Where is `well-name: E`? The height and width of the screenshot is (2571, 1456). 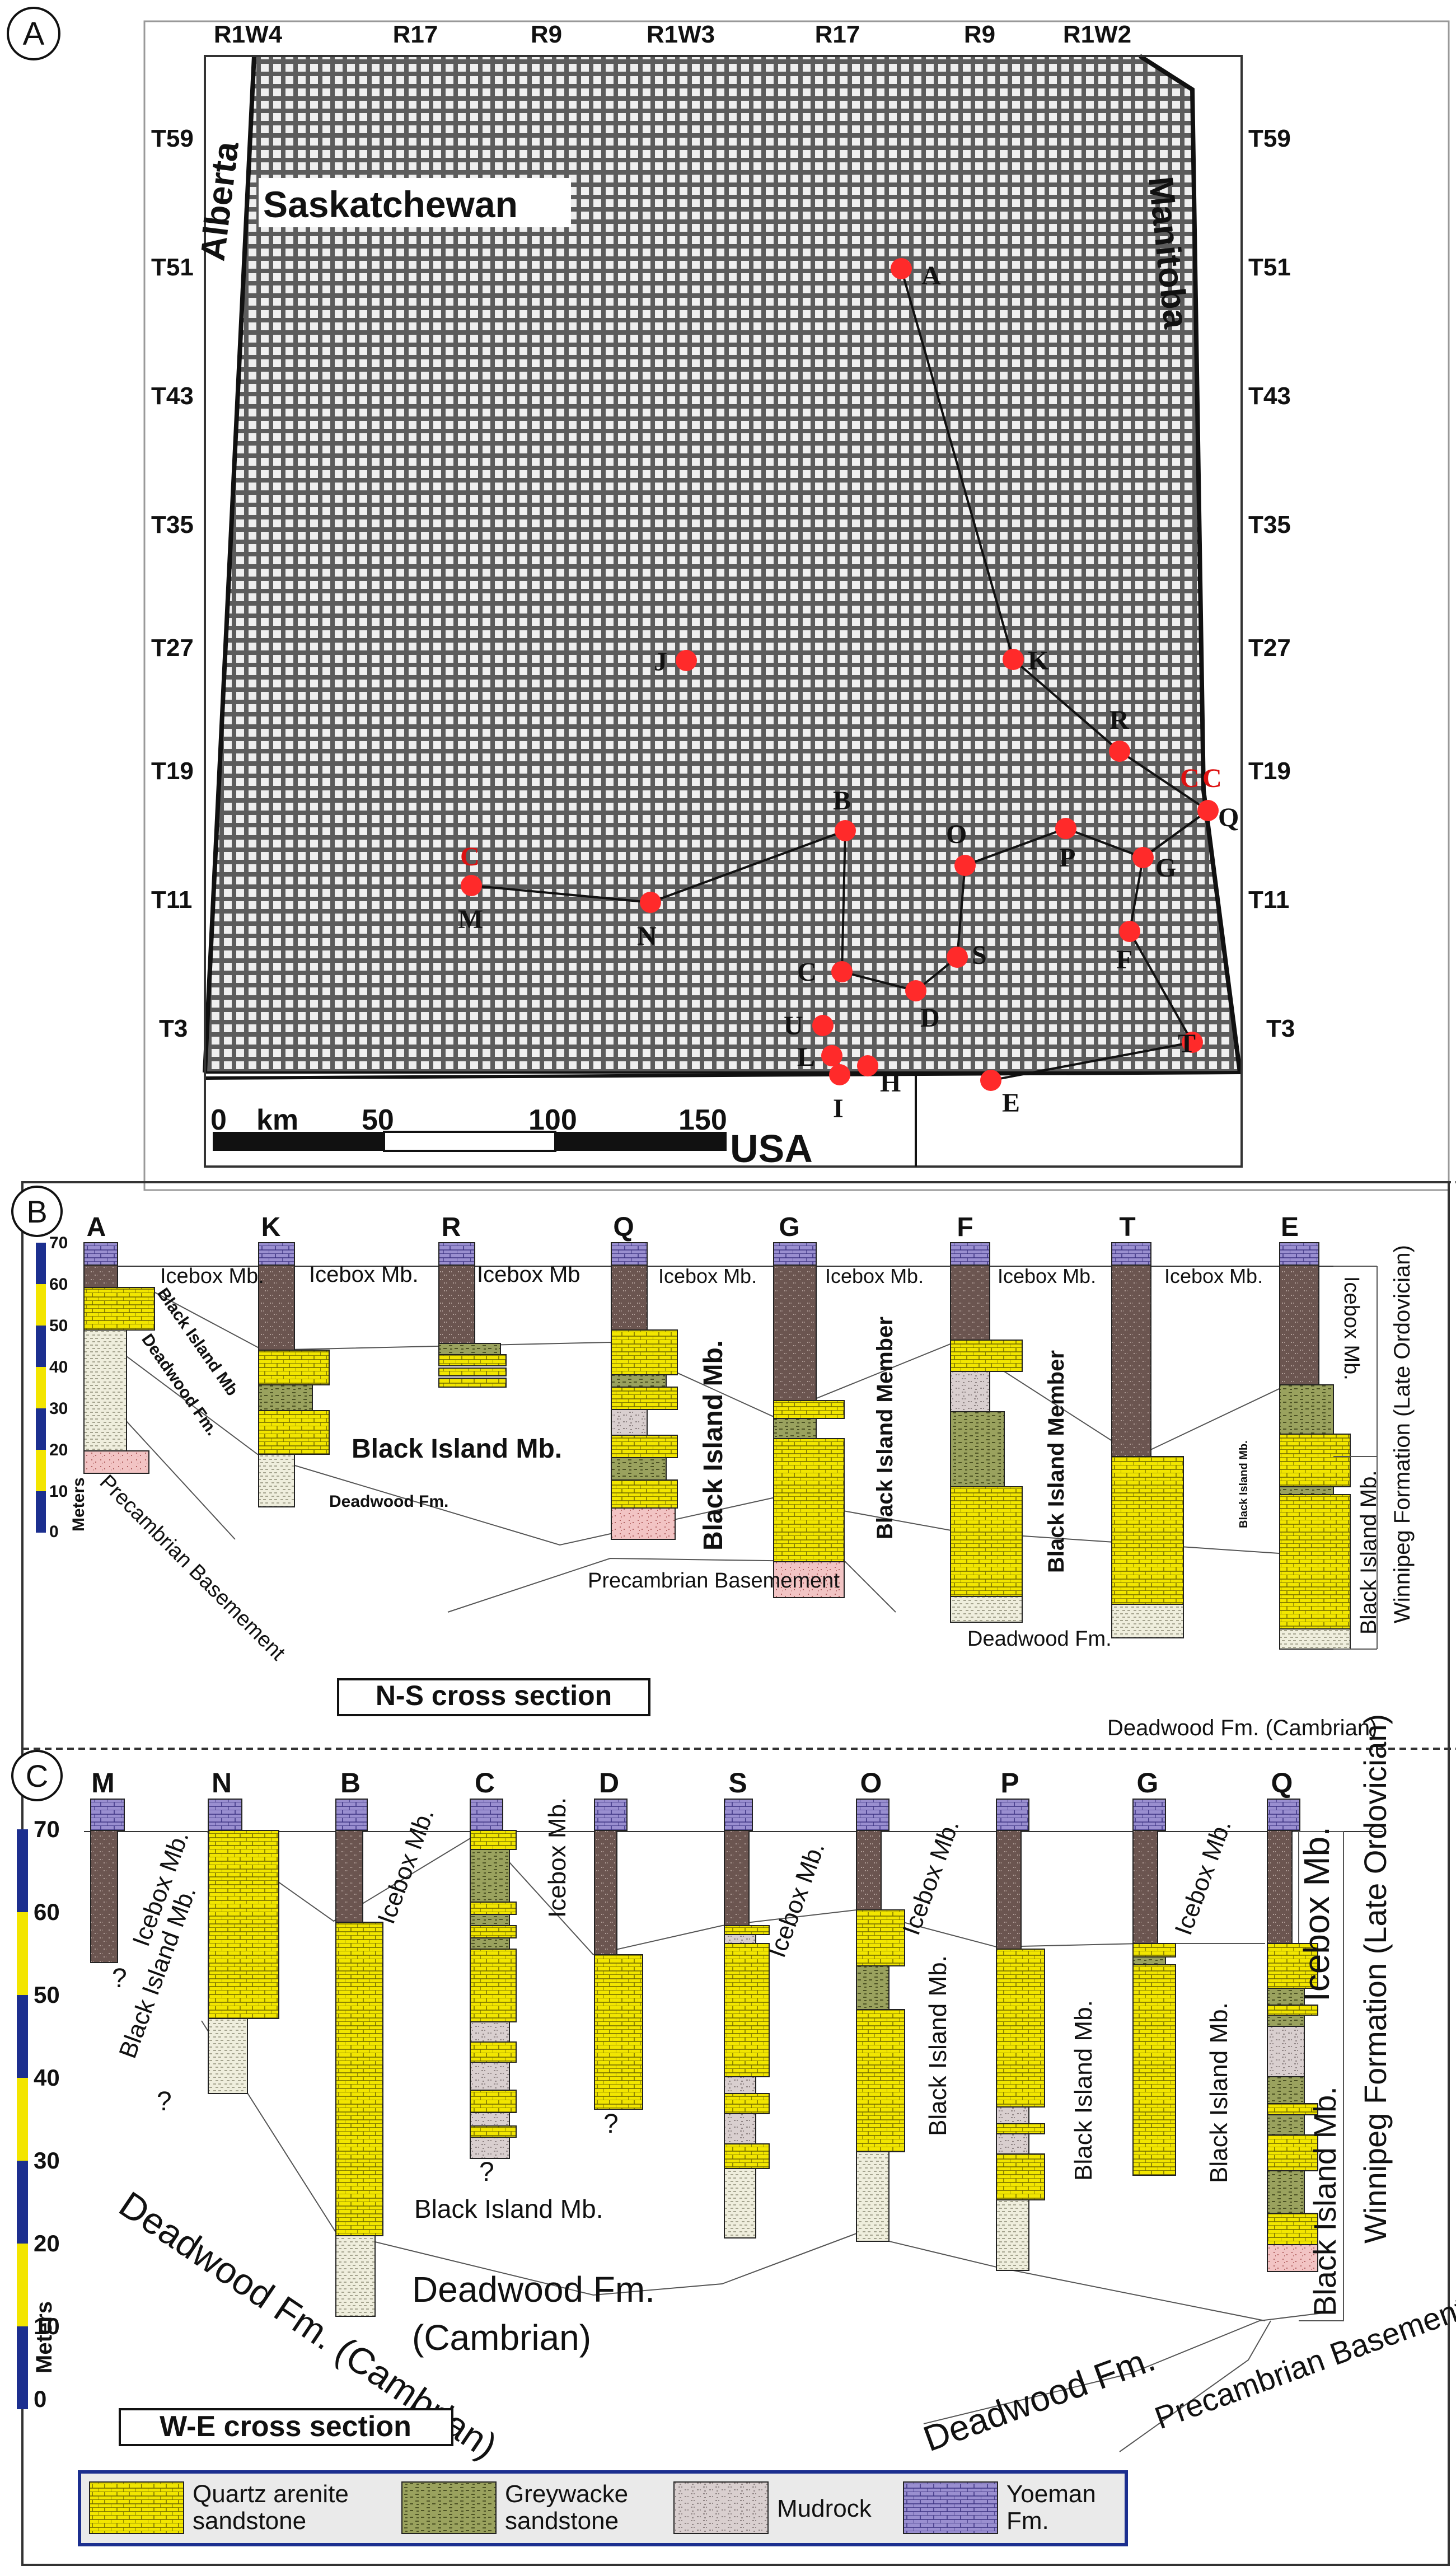 well-name: E is located at coordinates (1290, 1227).